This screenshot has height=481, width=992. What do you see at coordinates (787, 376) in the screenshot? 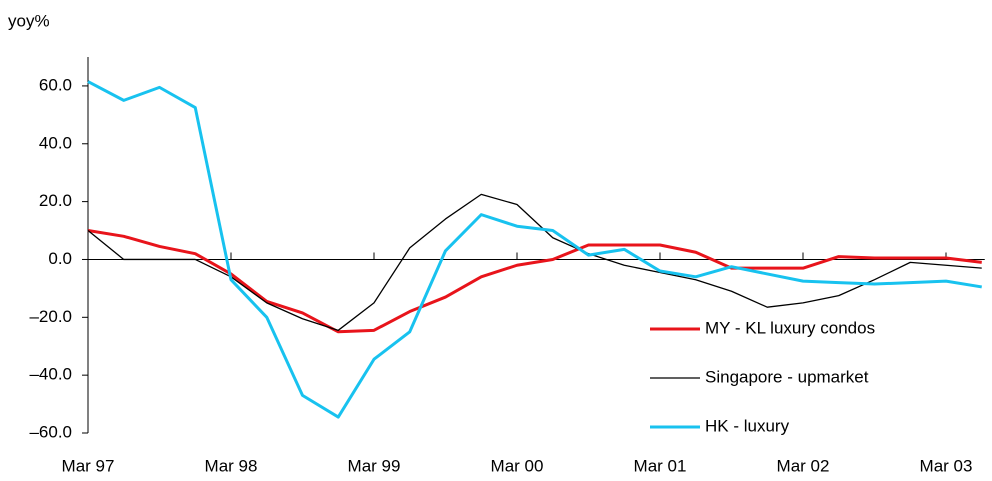
I see `legend-label: Singapore - upmarket` at bounding box center [787, 376].